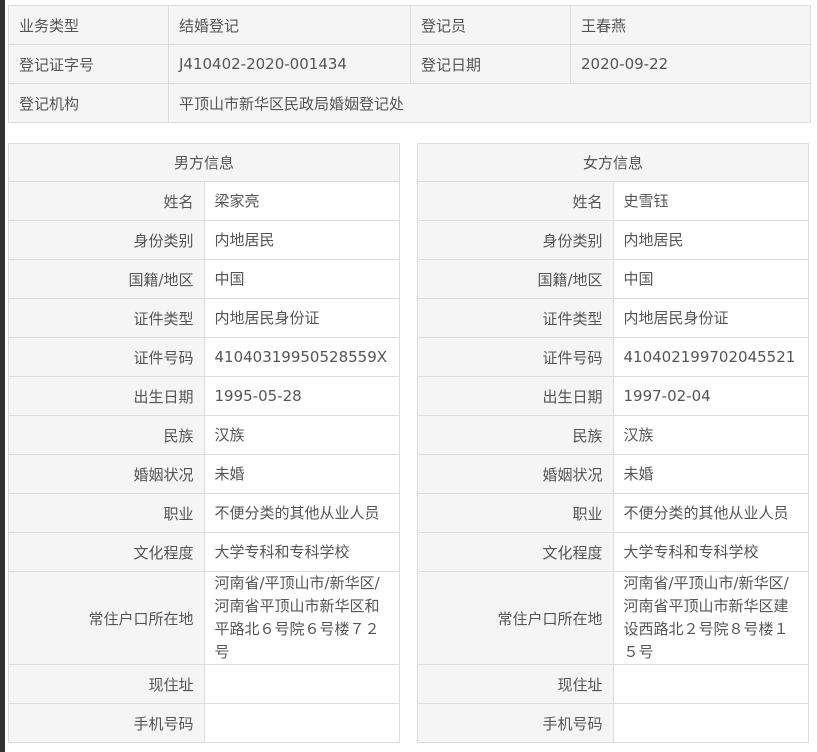 The image size is (817, 752). Describe the element at coordinates (301, 396) in the screenshot. I see `field-value: 1995-05-28` at that location.